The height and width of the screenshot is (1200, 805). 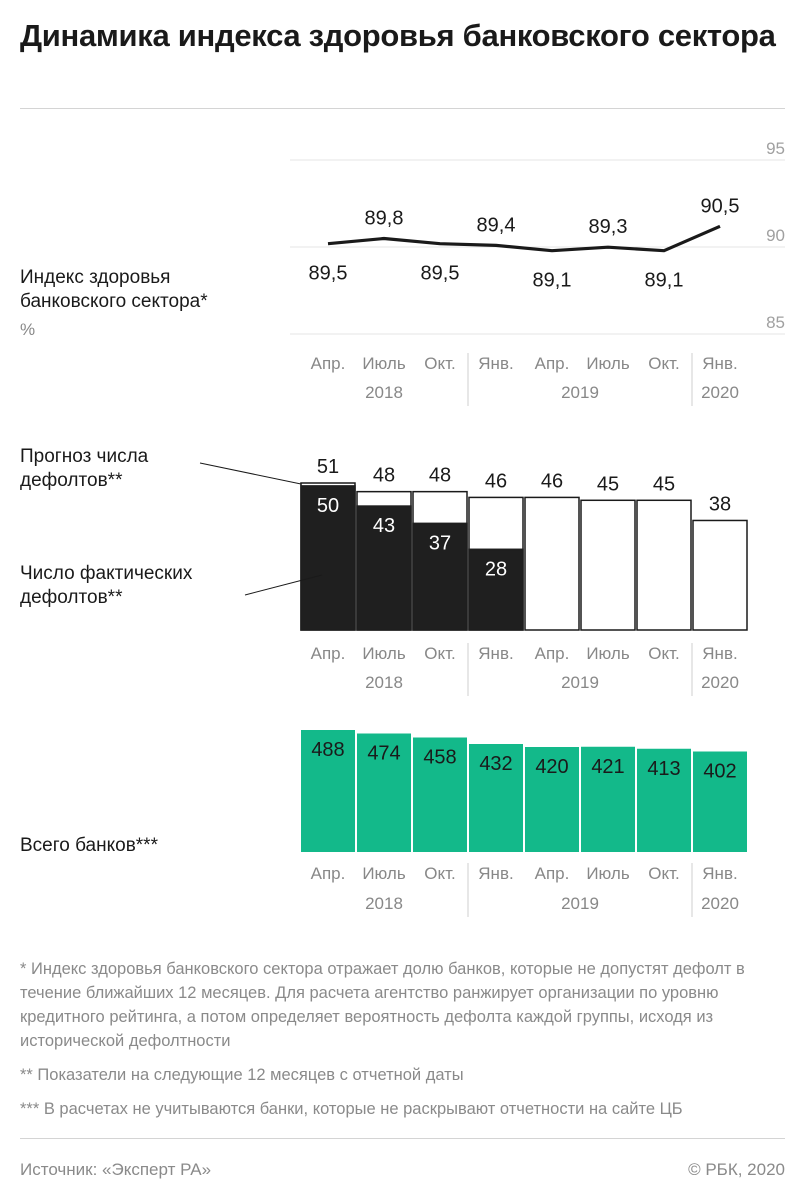 What do you see at coordinates (328, 363) in the screenshot?
I see `index-month-label-0: Апр.` at bounding box center [328, 363].